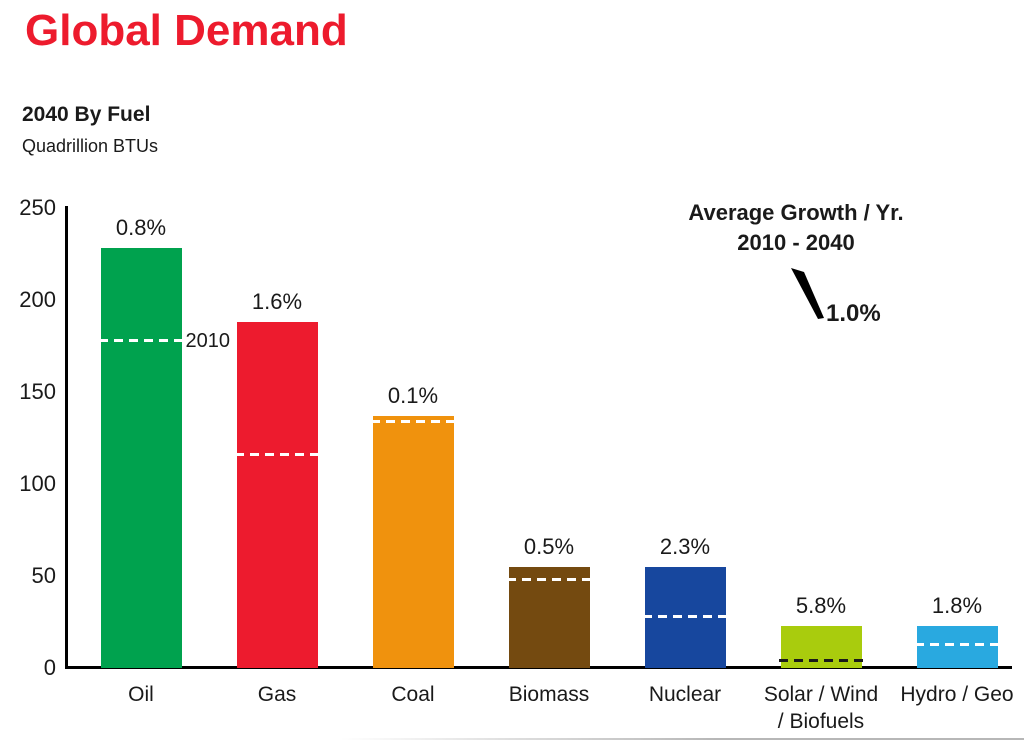 Image resolution: width=1024 pixels, height=742 pixels. What do you see at coordinates (796, 242) in the screenshot?
I see `average-growth-period: 2010 - 2040` at bounding box center [796, 242].